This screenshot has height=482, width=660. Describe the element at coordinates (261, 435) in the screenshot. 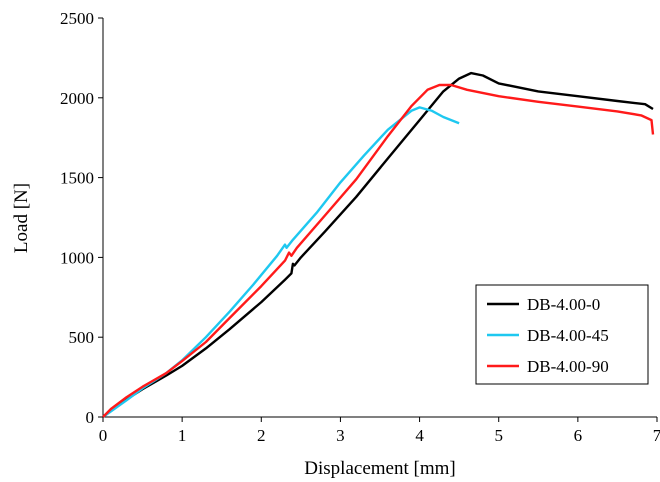

I see `x-tick-label: 2` at that location.